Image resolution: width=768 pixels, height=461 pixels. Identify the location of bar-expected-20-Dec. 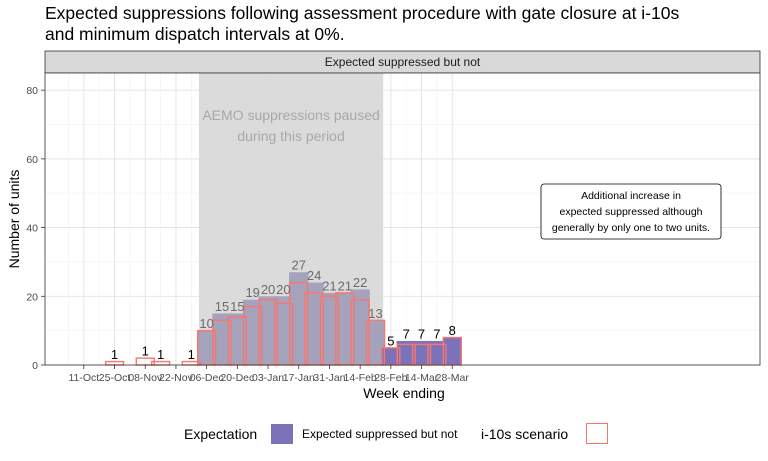
(237, 339).